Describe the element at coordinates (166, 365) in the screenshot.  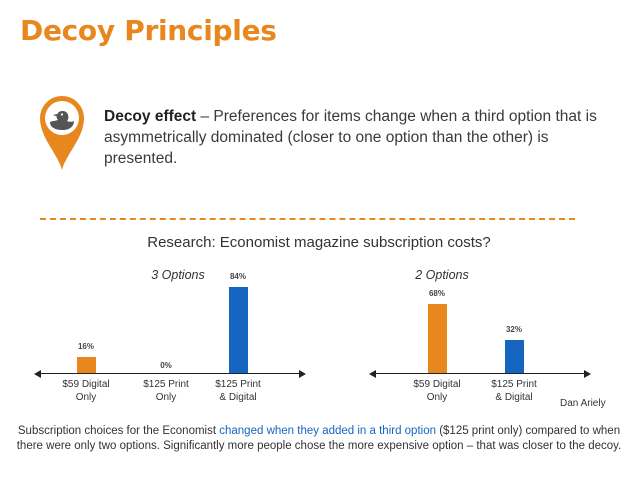
I see `data-label: 0%` at that location.